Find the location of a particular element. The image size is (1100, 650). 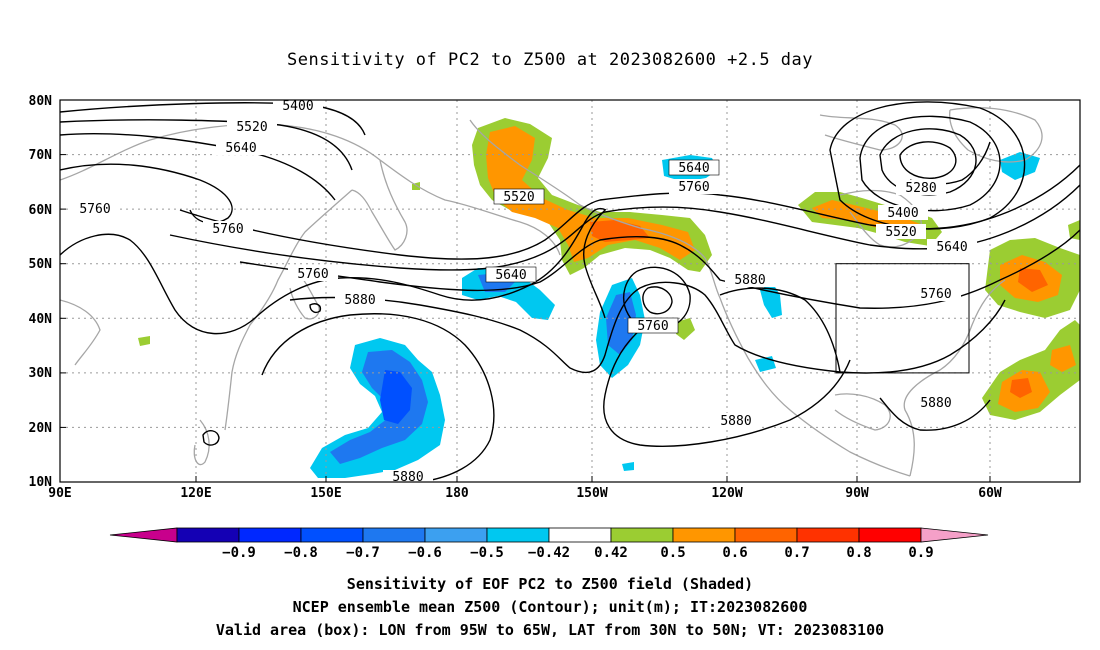

colorbar-label: −0.9 is located at coordinates (239, 553).